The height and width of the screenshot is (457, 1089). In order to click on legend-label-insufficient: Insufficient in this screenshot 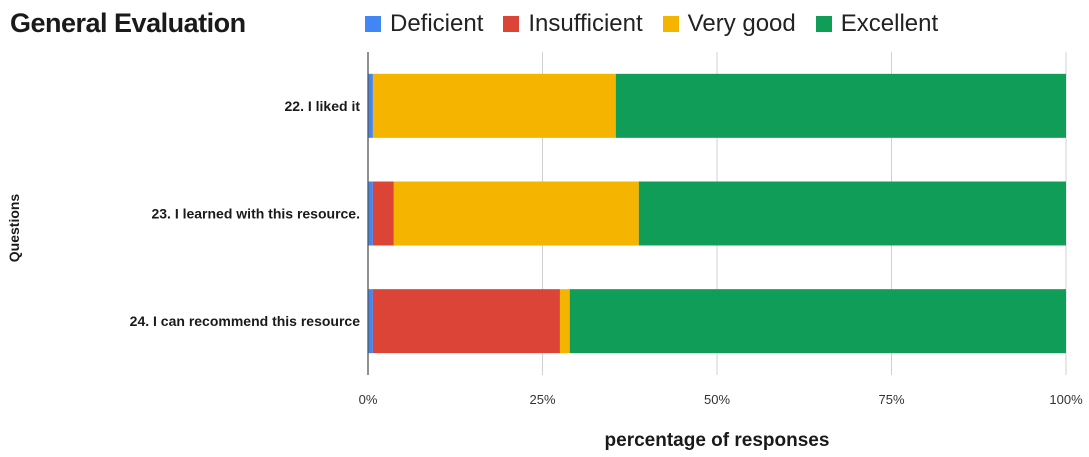, I will do `click(585, 23)`.